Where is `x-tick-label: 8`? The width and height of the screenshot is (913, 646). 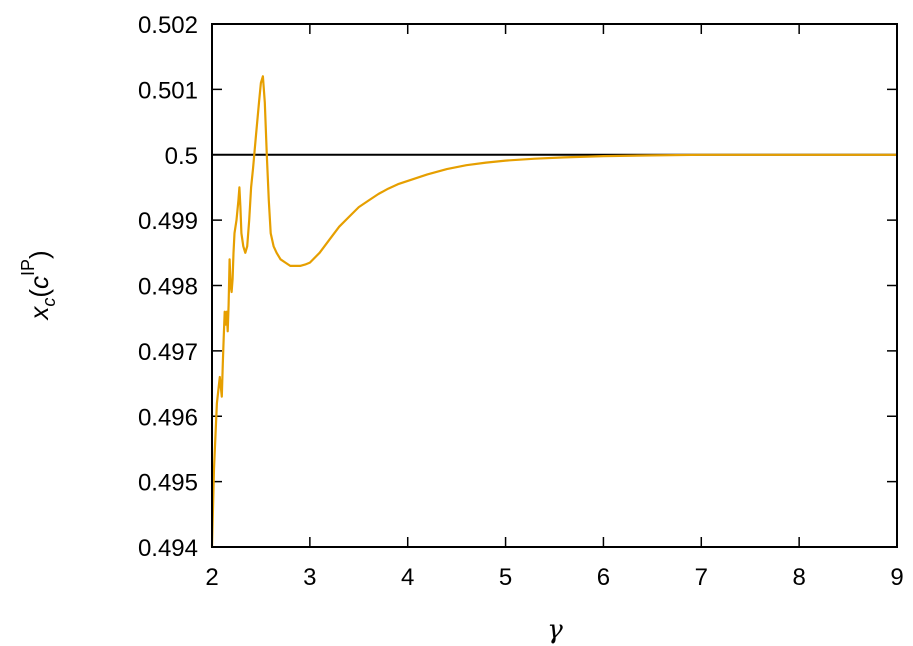
x-tick-label: 8 is located at coordinates (798, 577).